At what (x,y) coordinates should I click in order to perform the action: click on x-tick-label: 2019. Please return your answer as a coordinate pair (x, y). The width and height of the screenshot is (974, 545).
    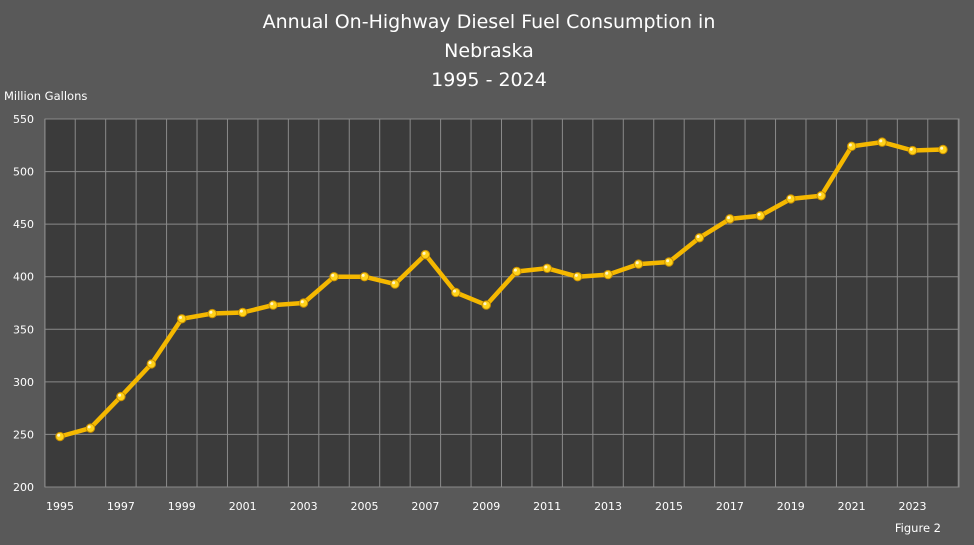
    Looking at the image, I should click on (791, 506).